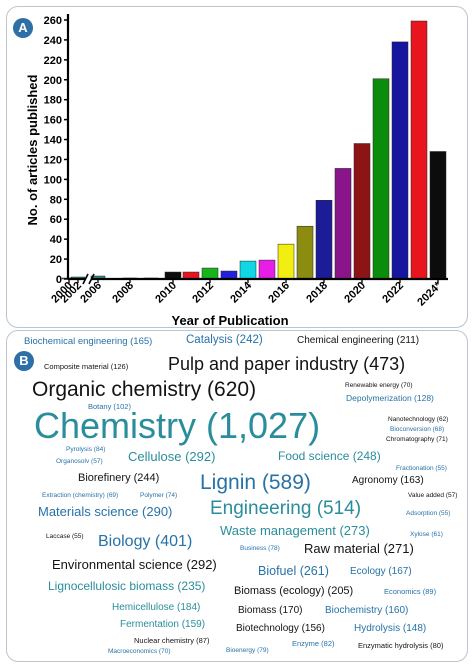 This screenshot has width=474, height=668. Describe the element at coordinates (123, 293) in the screenshot. I see `x-tick-label-2008: 2008` at that location.